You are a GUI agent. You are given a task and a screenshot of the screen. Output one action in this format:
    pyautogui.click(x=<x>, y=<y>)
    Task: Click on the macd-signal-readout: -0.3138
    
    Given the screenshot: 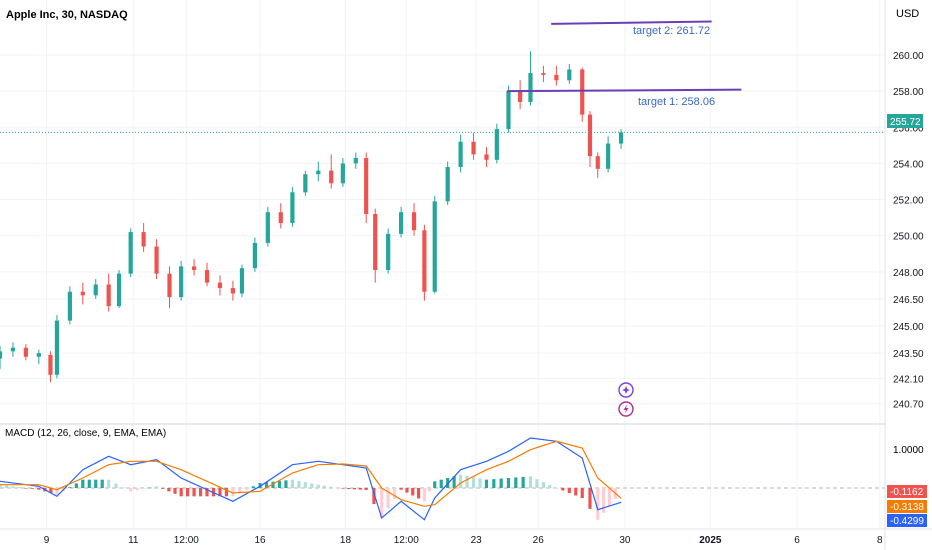 What is the action you would take?
    pyautogui.click(x=907, y=507)
    